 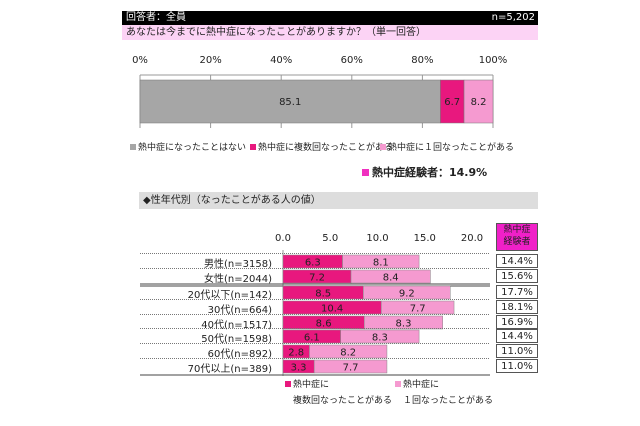 What do you see at coordinates (299, 368) in the screenshot?
I see `data-label: 3.3` at bounding box center [299, 368].